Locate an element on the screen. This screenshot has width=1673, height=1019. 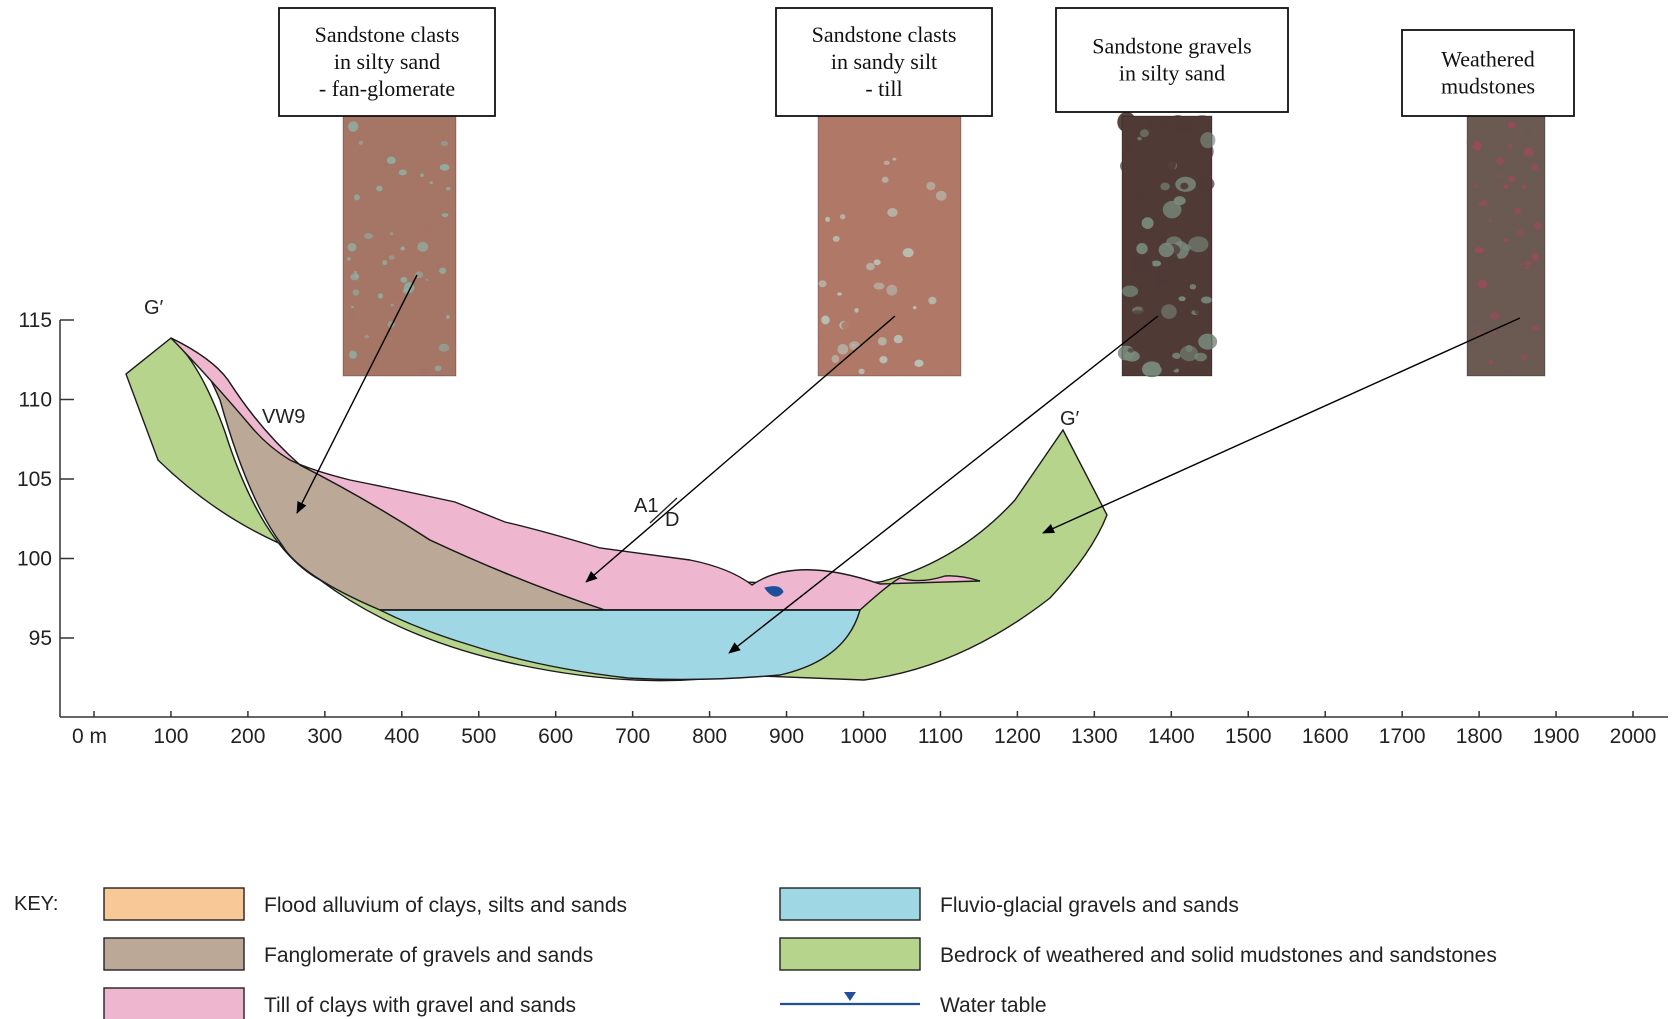
core-label-box is located at coordinates (884, 62).